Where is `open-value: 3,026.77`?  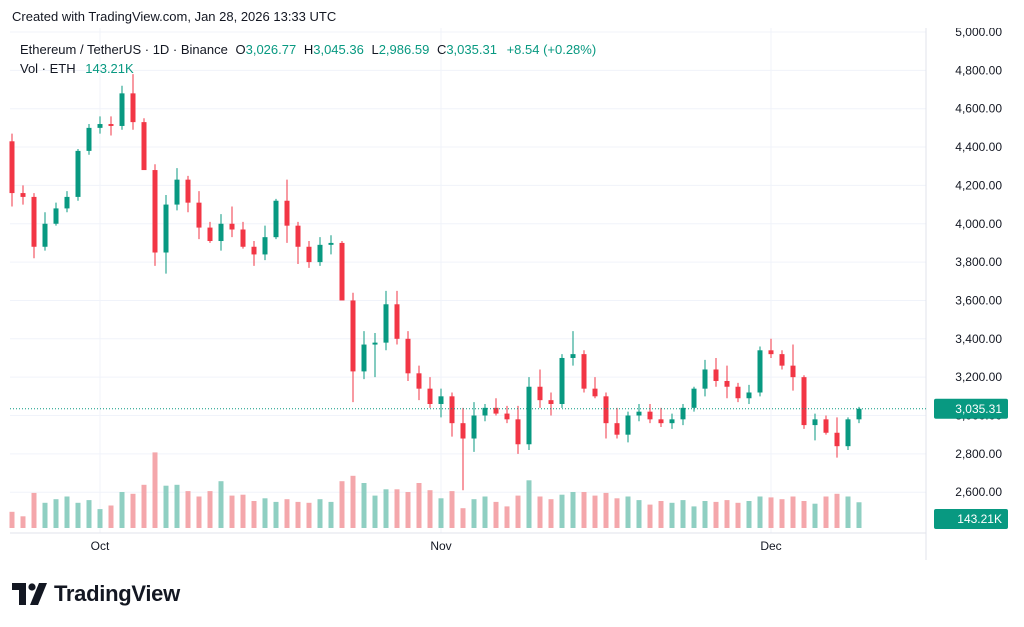
open-value: 3,026.77 is located at coordinates (271, 49).